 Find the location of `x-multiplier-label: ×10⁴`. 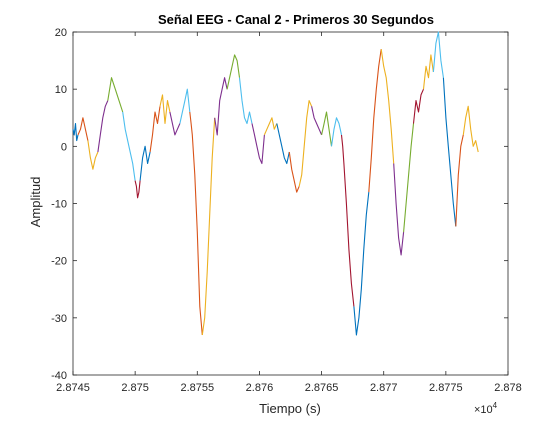

x-multiplier-label: ×10⁴ is located at coordinates (486, 408).